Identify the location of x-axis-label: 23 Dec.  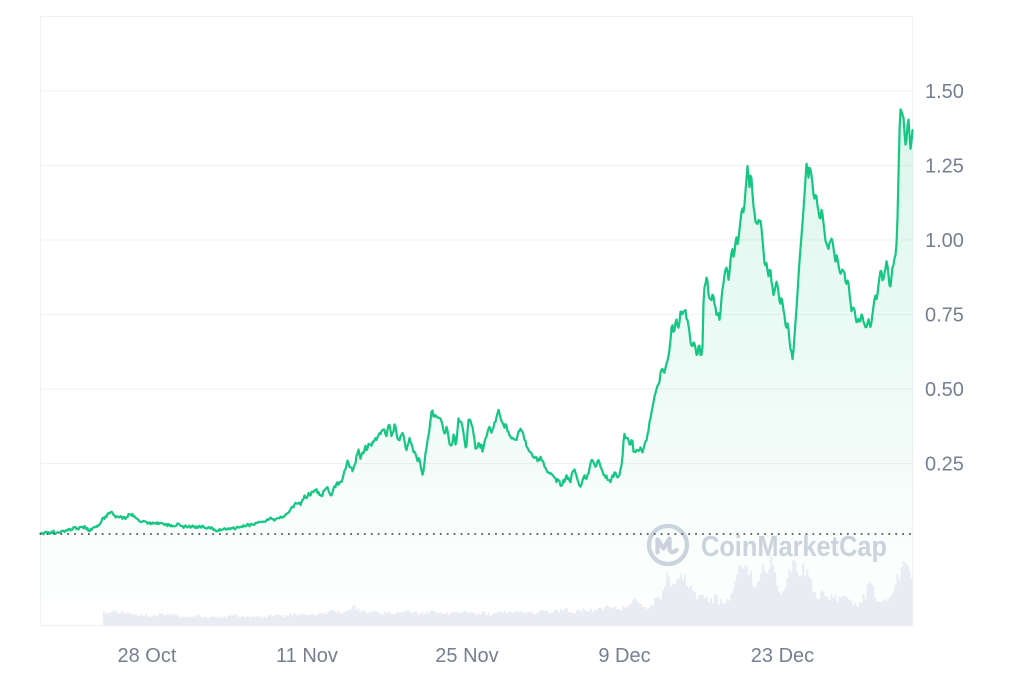
(782, 656).